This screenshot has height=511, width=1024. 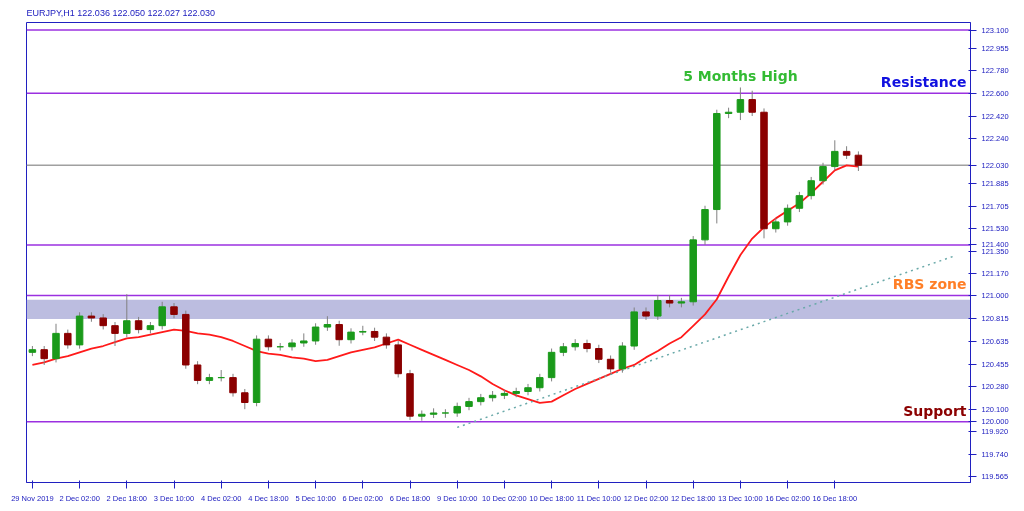 What do you see at coordinates (929, 284) in the screenshot?
I see `annotation: RBS zone` at bounding box center [929, 284].